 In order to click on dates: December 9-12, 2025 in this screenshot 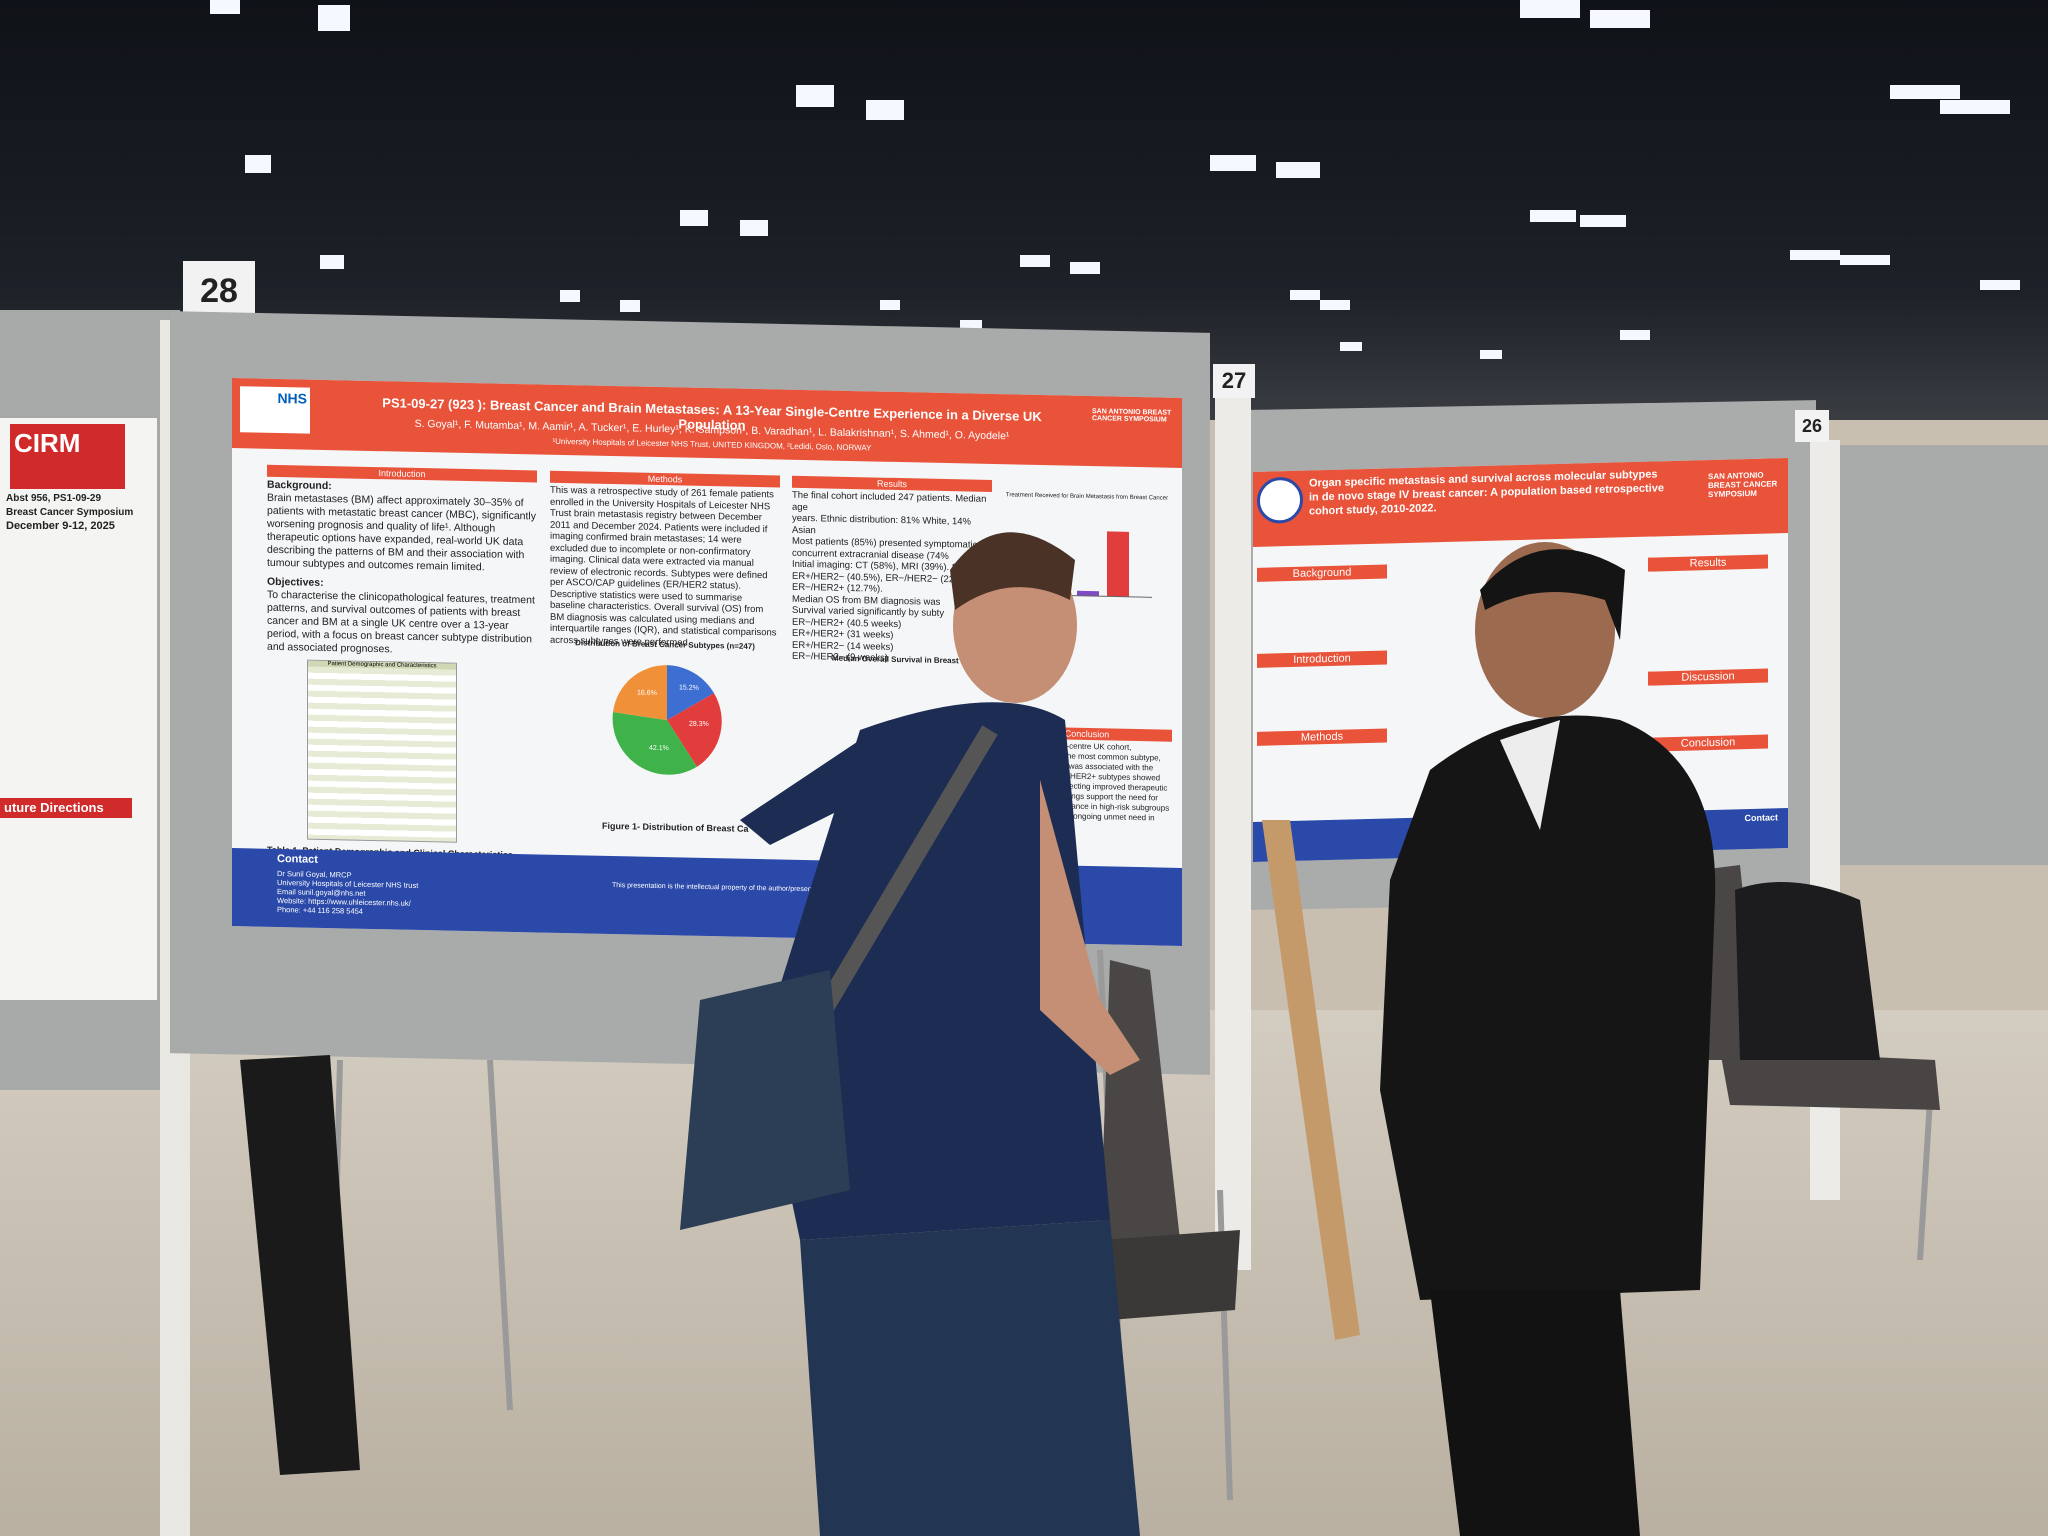, I will do `click(60, 526)`.